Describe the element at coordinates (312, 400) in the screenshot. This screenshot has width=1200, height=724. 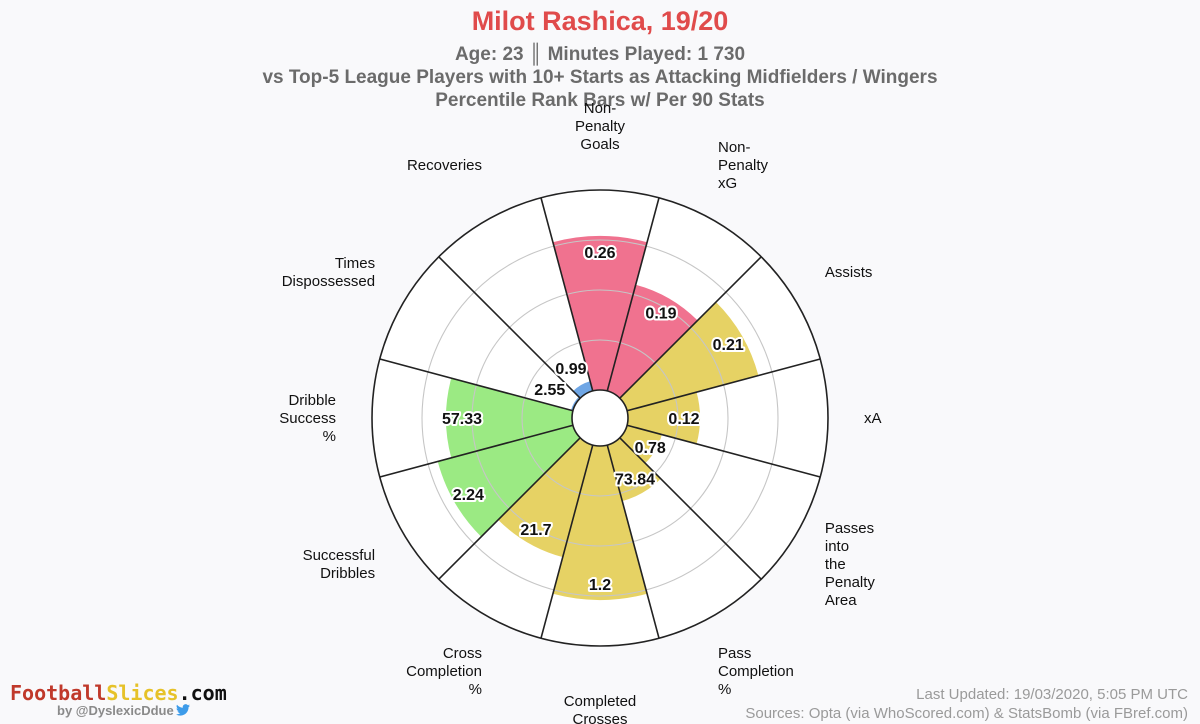
I see `category-label-line: Dribble` at that location.